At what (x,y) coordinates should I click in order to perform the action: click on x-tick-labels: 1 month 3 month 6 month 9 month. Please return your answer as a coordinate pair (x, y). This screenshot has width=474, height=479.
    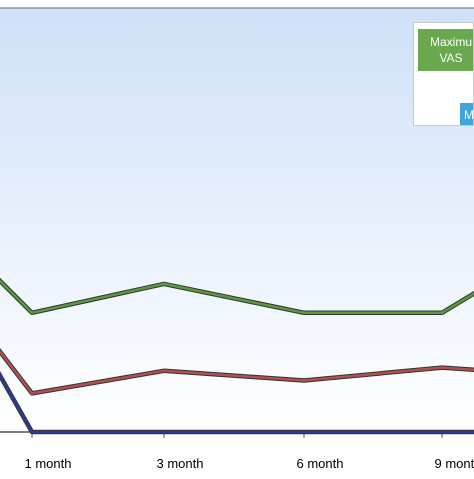
    Looking at the image, I should click on (249, 463).